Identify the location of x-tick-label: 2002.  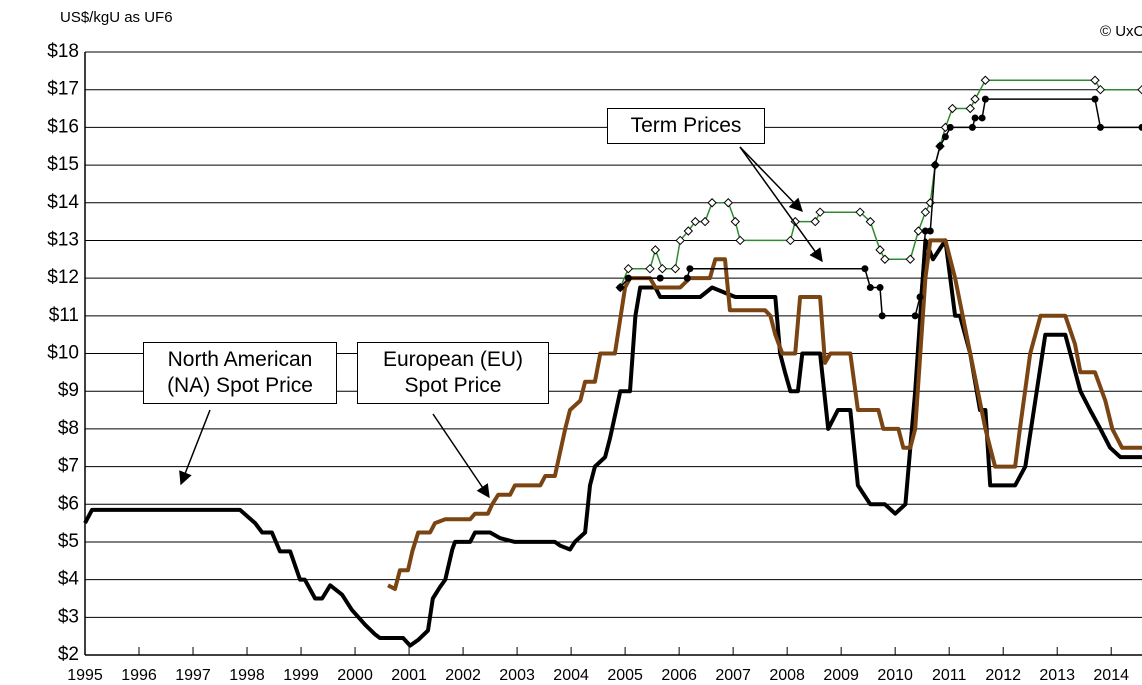
(463, 675).